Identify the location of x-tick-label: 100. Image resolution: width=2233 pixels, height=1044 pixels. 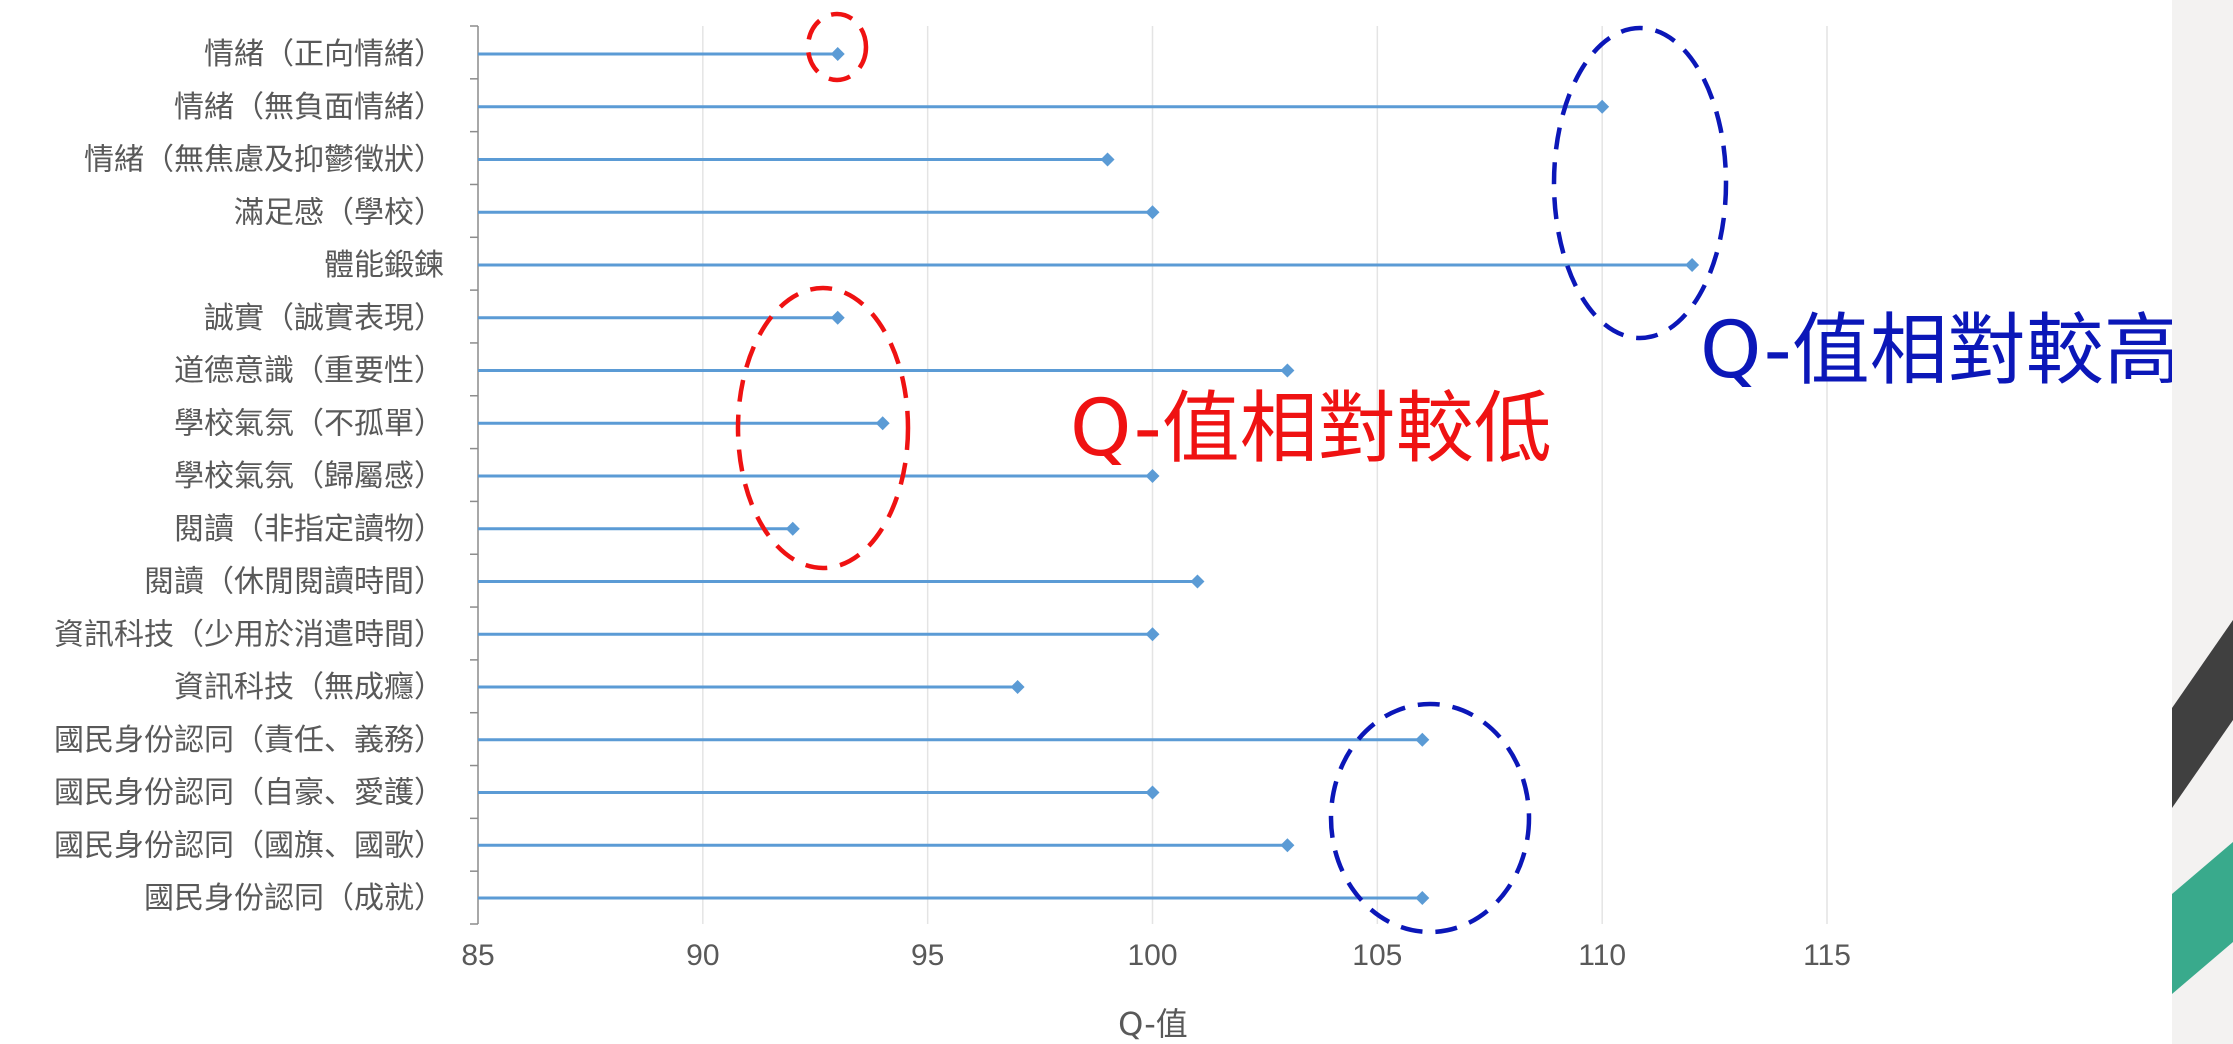
(1152, 955).